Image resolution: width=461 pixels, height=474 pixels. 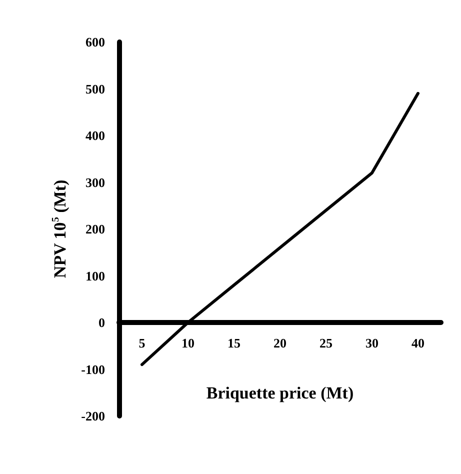 What do you see at coordinates (95, 182) in the screenshot?
I see `y-tick-label: 300` at bounding box center [95, 182].